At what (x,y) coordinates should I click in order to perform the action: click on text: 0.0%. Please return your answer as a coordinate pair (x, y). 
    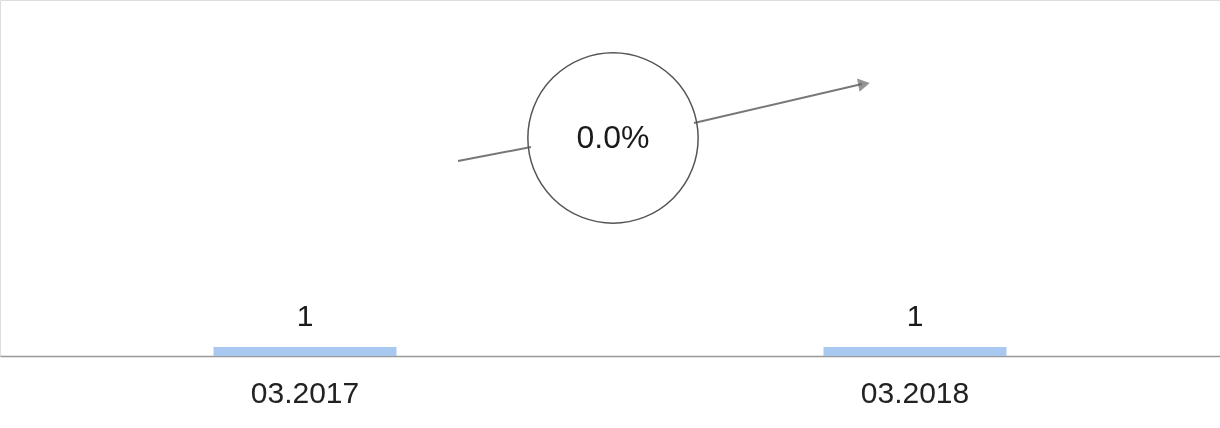
    Looking at the image, I should click on (613, 137).